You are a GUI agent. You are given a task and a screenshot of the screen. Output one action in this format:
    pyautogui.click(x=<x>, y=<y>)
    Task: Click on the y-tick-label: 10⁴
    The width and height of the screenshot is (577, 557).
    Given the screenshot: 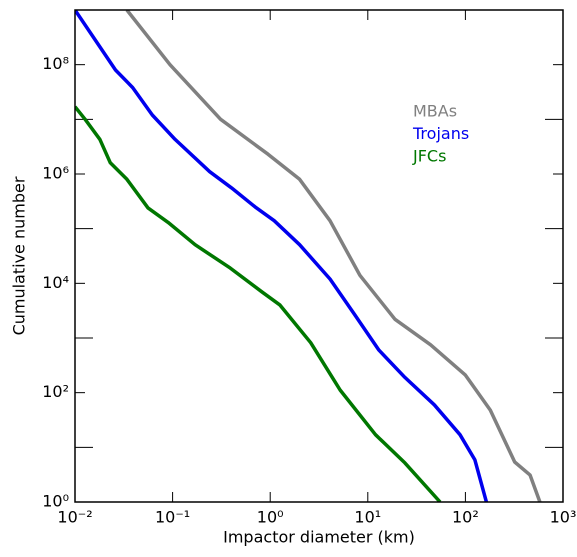 What is the action you would take?
    pyautogui.click(x=55, y=282)
    